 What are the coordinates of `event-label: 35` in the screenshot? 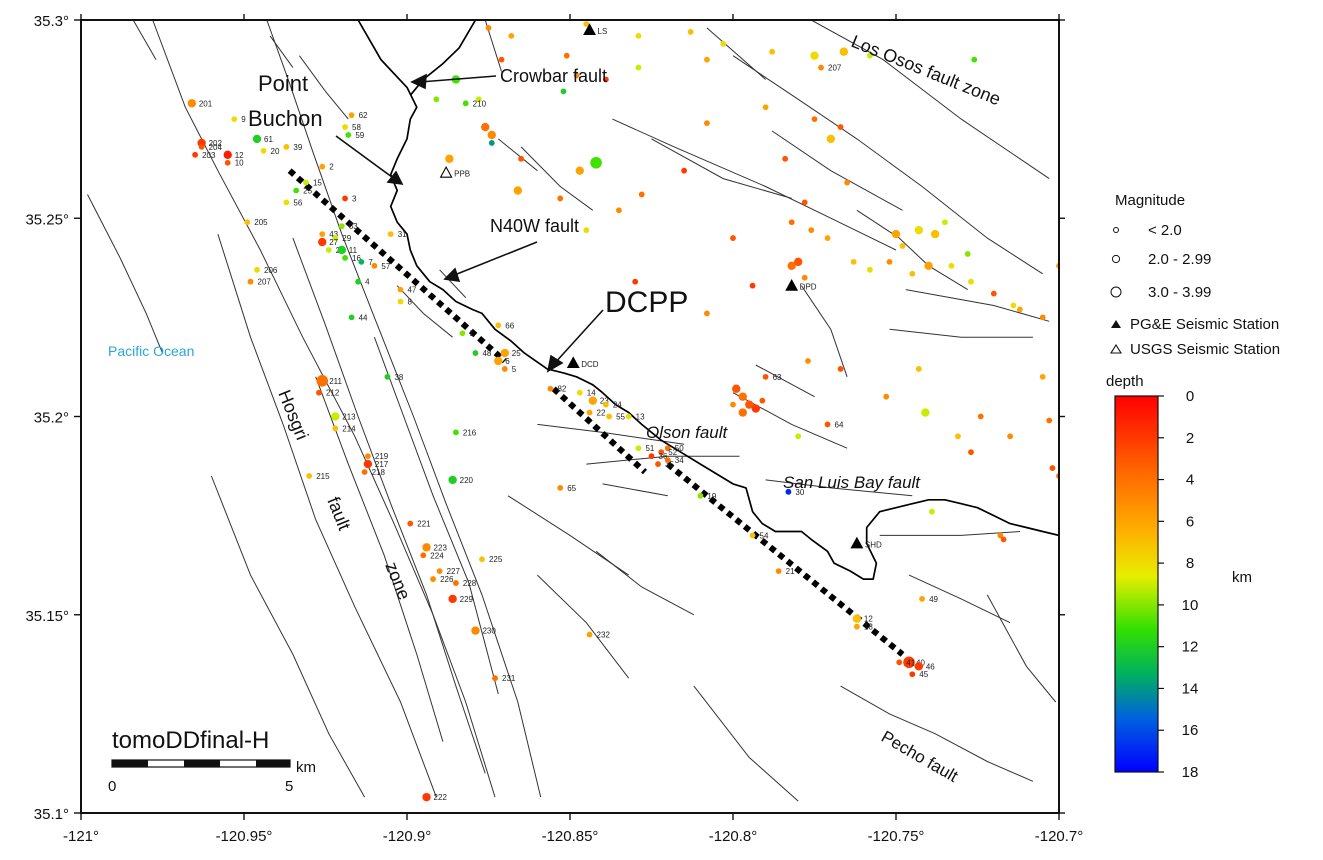 It's located at (669, 464).